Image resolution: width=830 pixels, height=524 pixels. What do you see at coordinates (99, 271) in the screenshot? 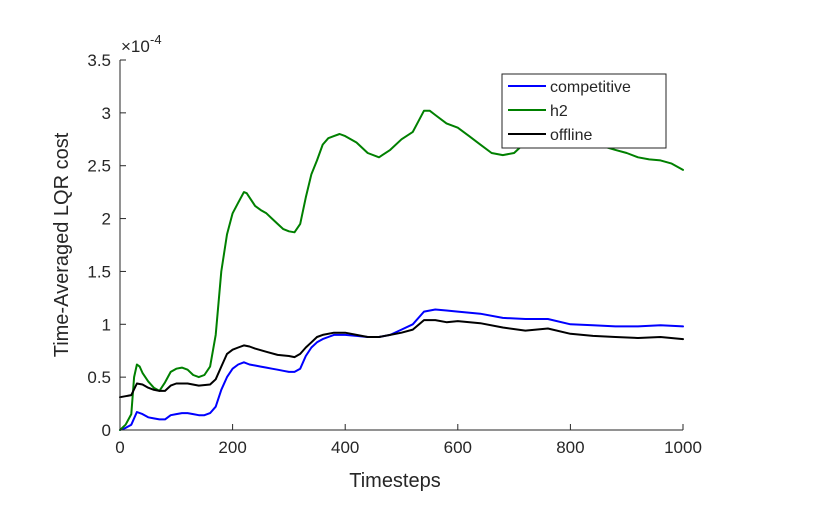
I see `y-tick-label: 1.5` at bounding box center [99, 271].